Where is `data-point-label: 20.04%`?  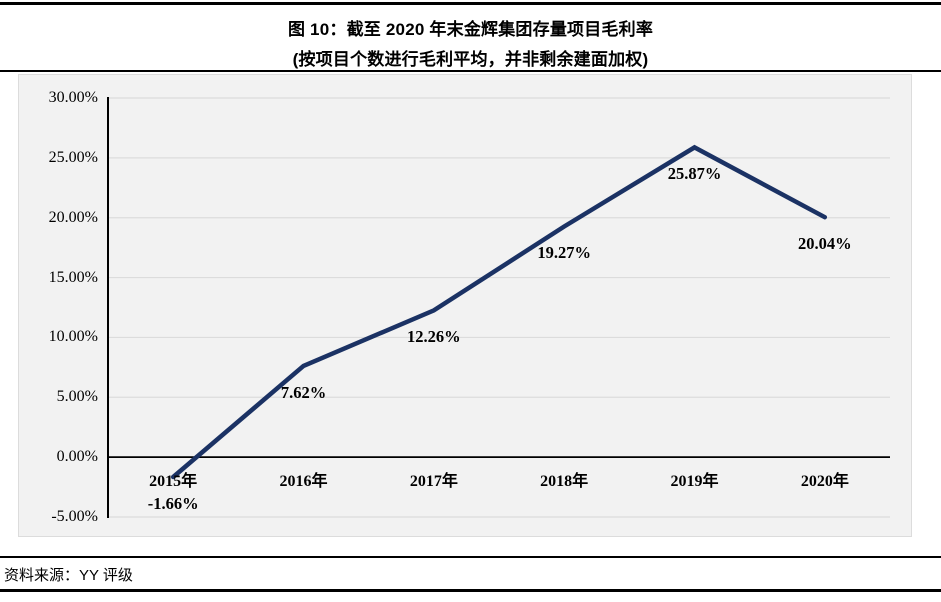 data-point-label: 20.04% is located at coordinates (825, 244).